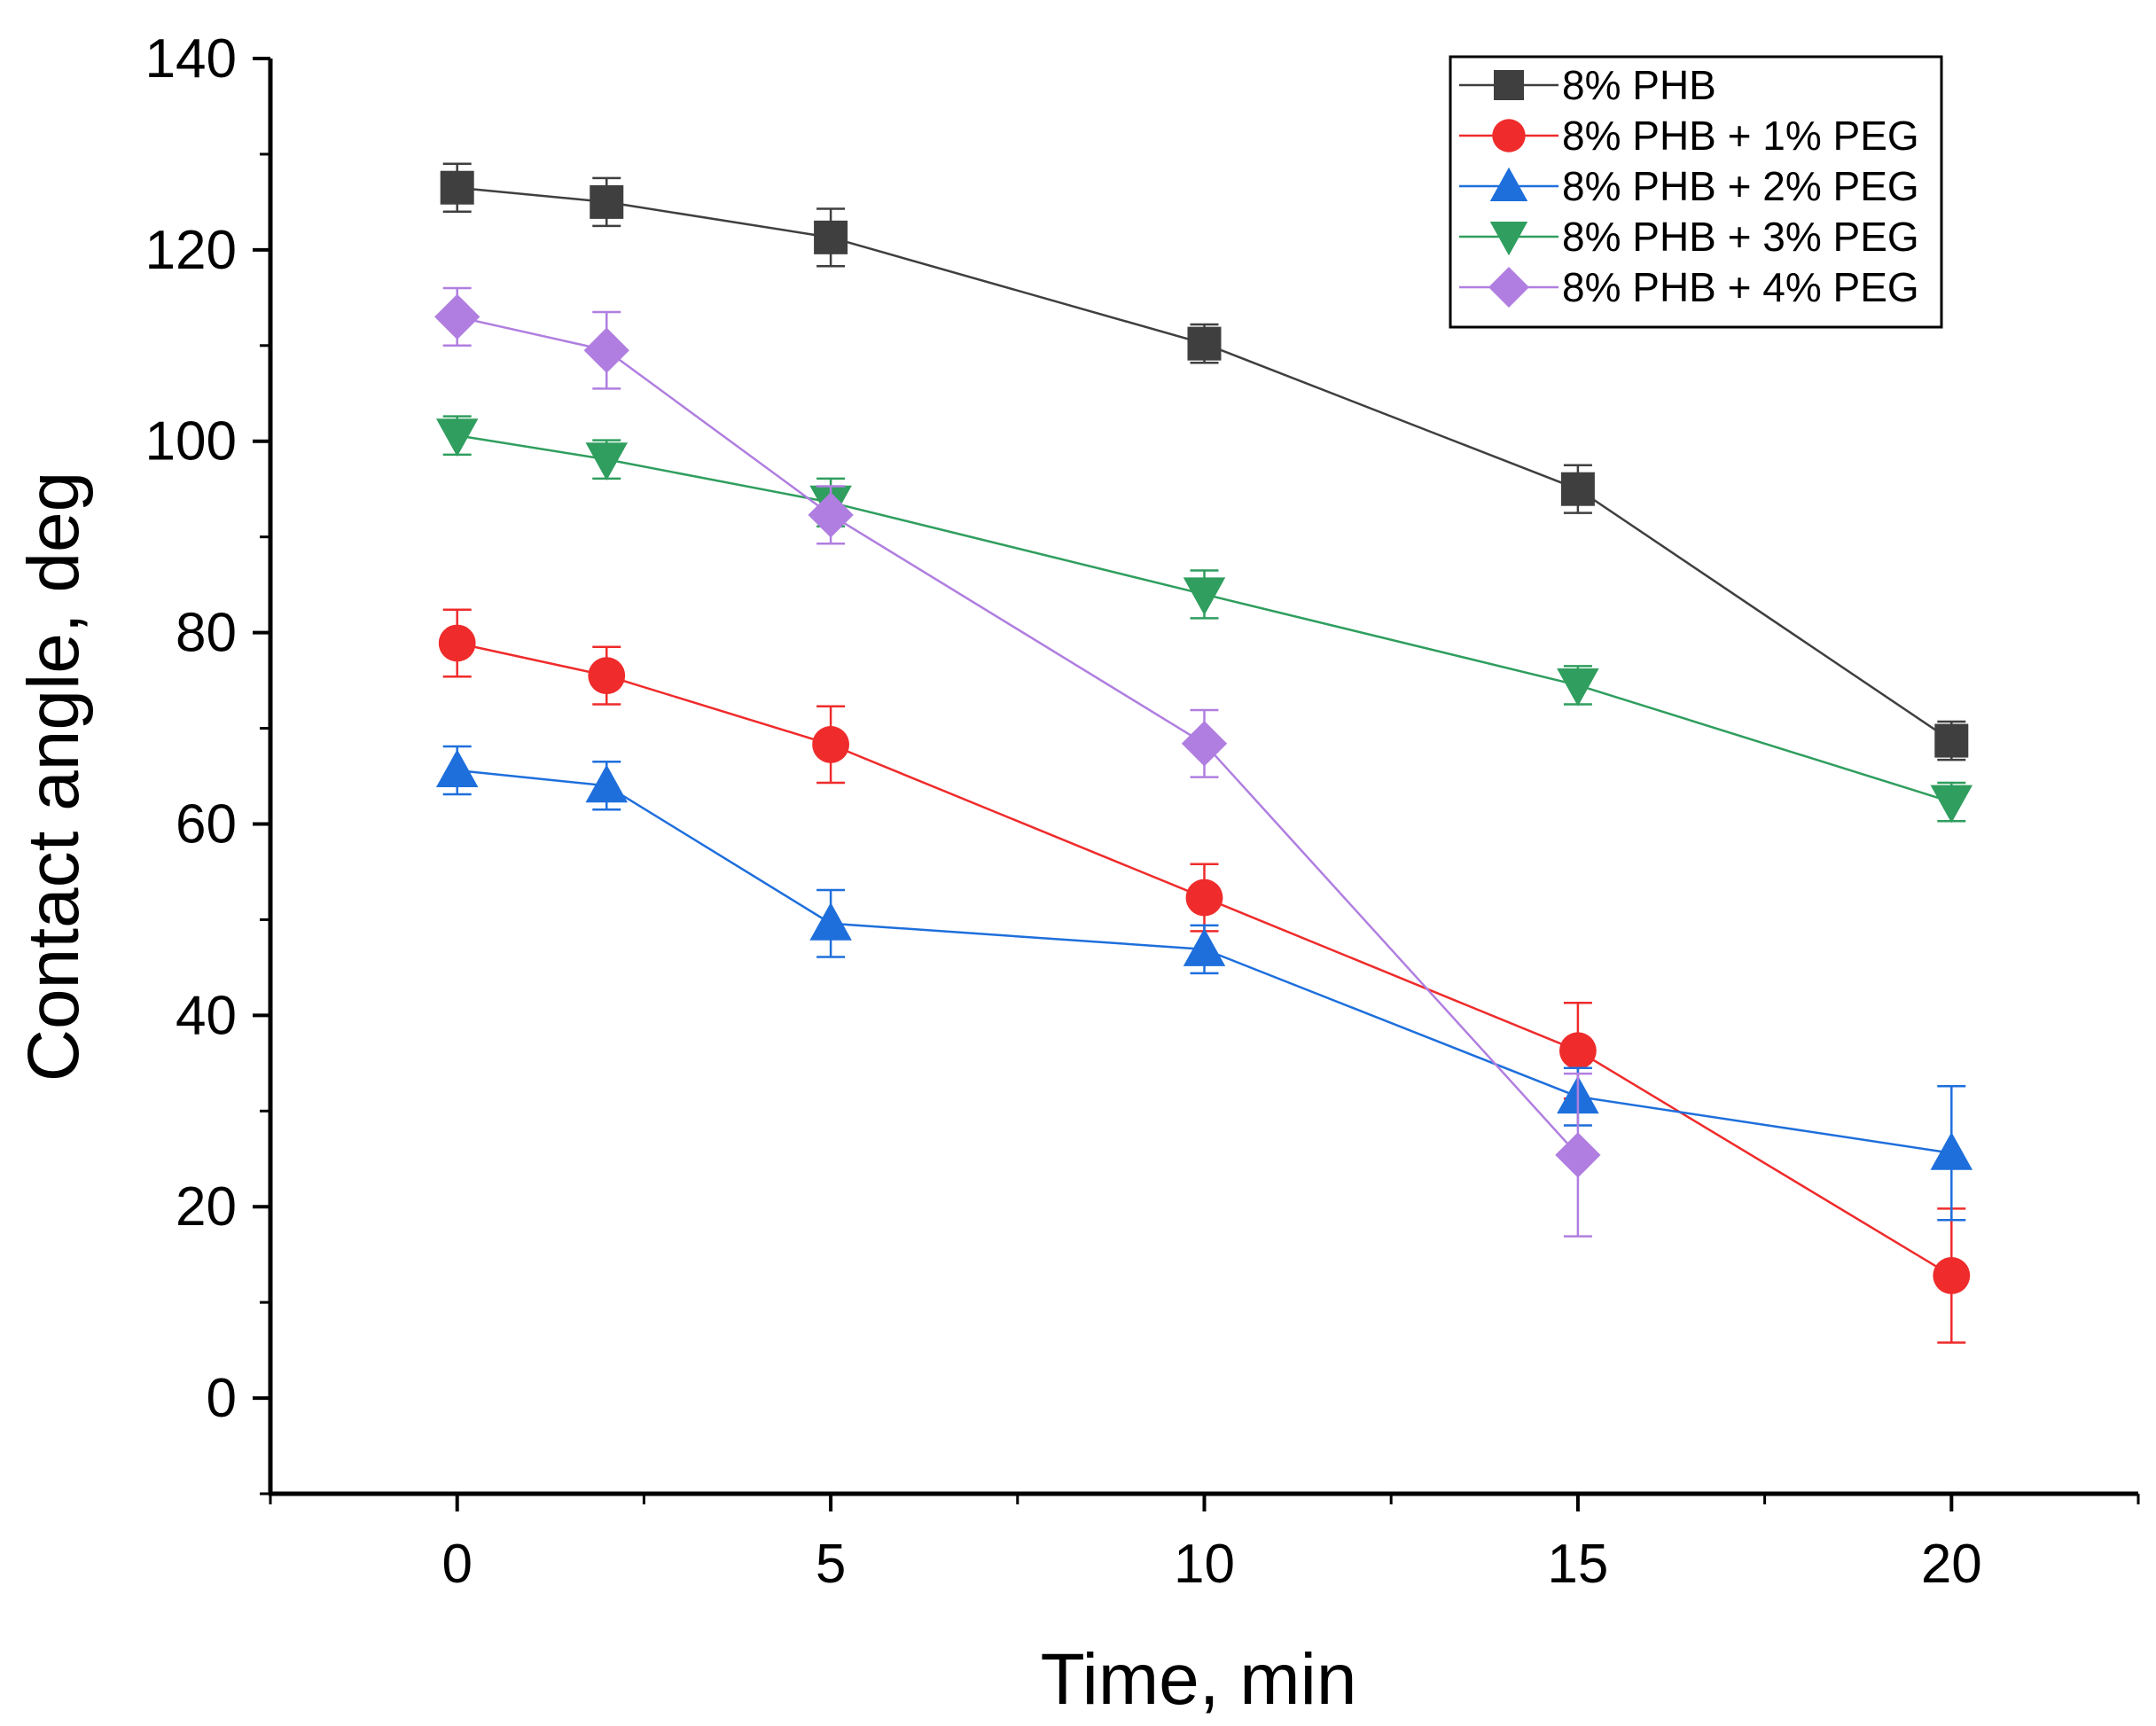  Describe the element at coordinates (191, 442) in the screenshot. I see `y-tick-label: 100` at that location.